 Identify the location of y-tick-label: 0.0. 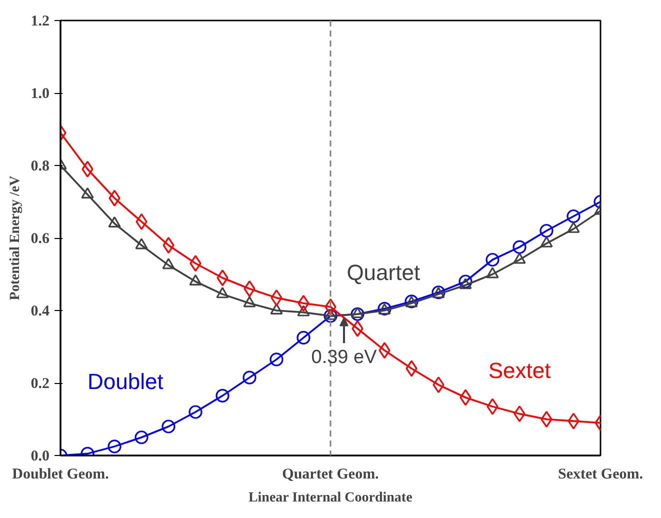
(40, 456).